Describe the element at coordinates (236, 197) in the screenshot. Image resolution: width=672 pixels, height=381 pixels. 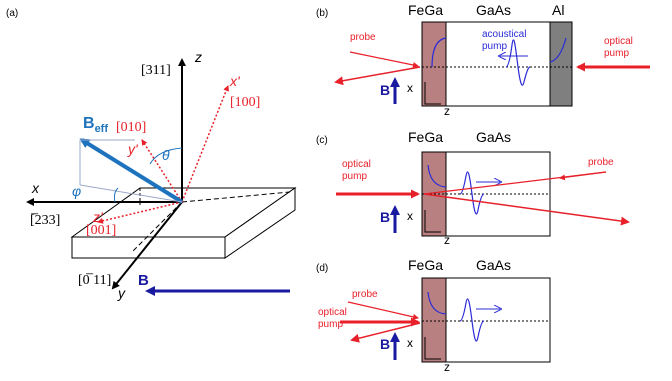
I see `dashed-axis-right` at that location.